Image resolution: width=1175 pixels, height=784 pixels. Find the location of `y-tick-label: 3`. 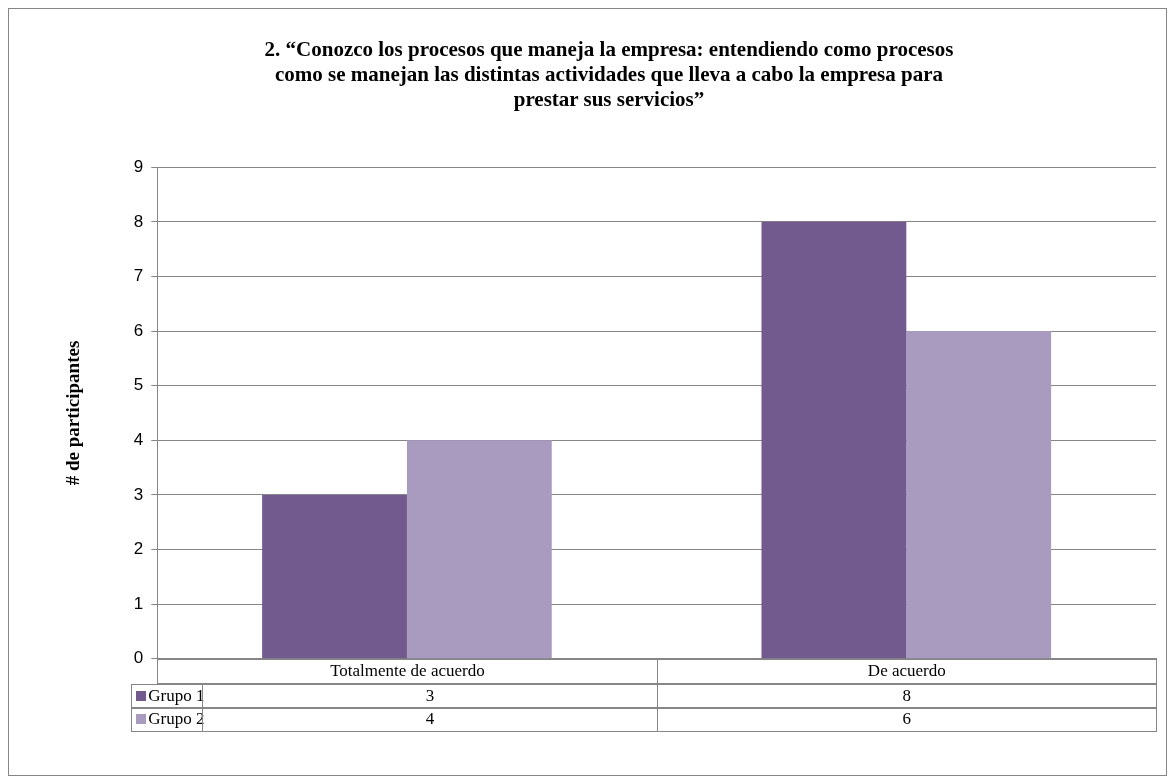

y-tick-label: 3 is located at coordinates (138, 494).